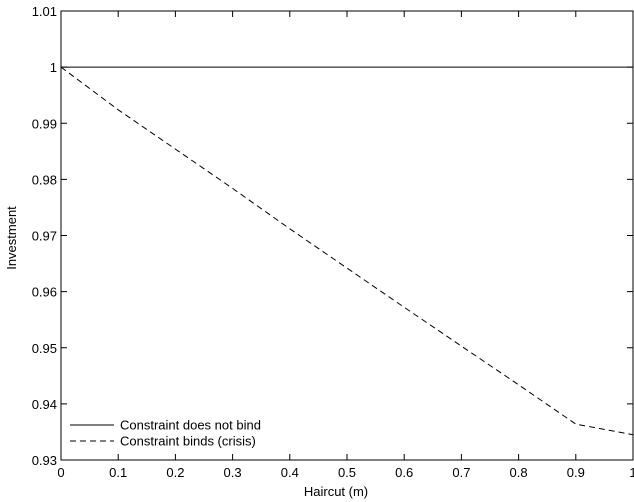 The height and width of the screenshot is (502, 634). Describe the element at coordinates (631, 472) in the screenshot. I see `x-tick-label: 1` at that location.